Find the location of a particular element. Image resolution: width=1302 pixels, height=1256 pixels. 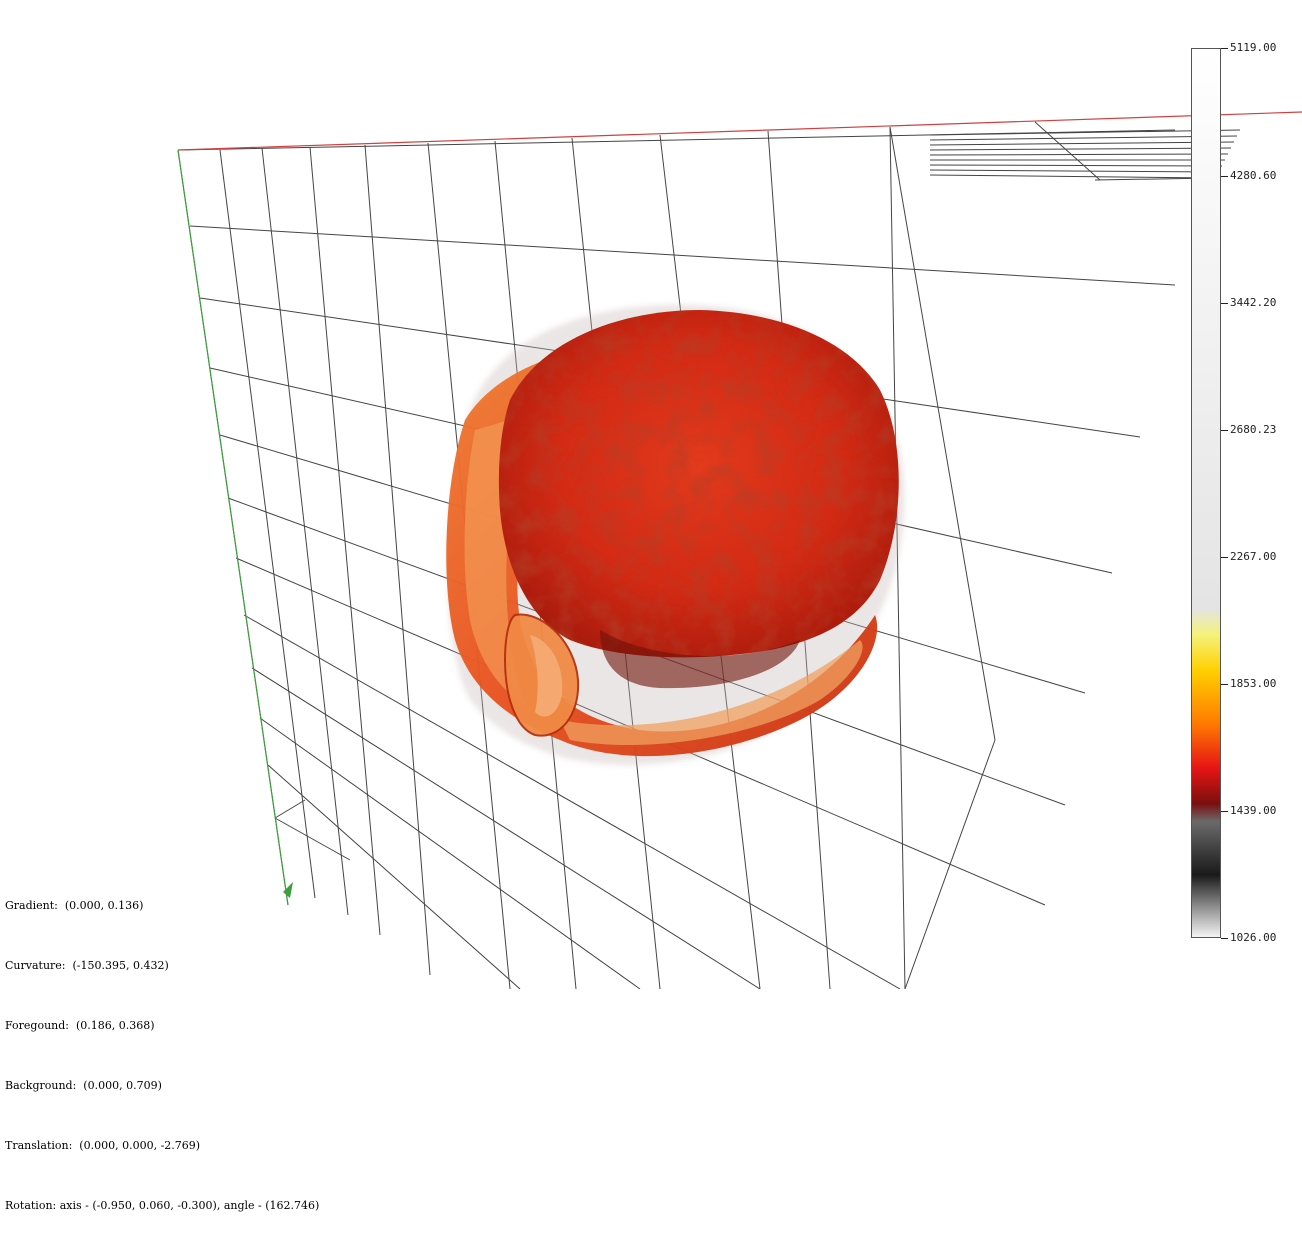

brain-base-shadow is located at coordinates (700, 659).